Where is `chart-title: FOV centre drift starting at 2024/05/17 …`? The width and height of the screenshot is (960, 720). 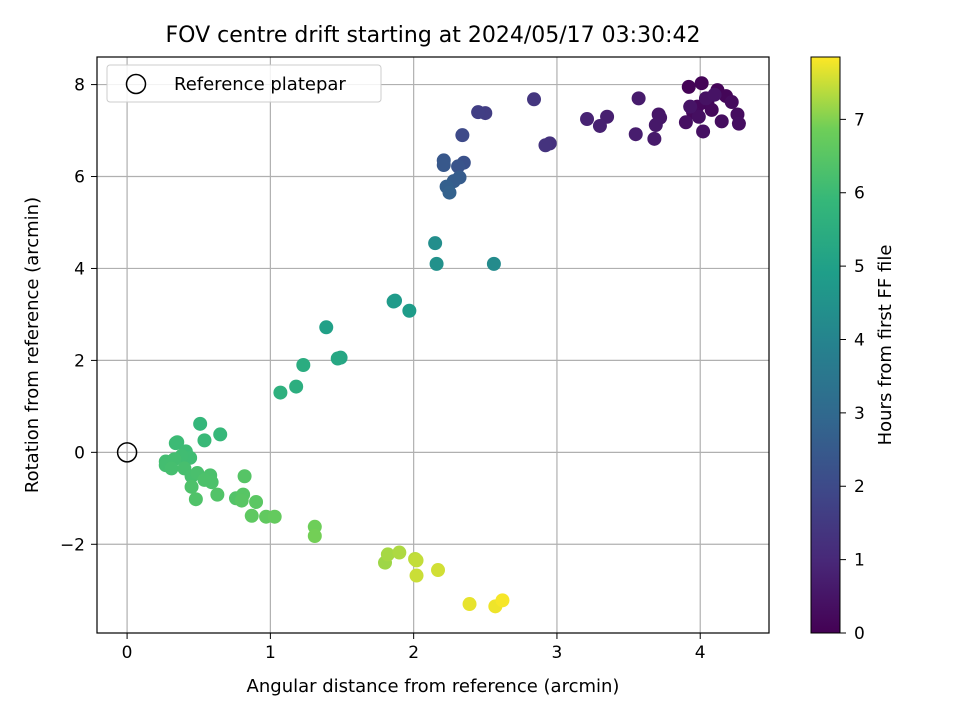 chart-title: FOV centre drift starting at 2024/05/17 … is located at coordinates (433, 35).